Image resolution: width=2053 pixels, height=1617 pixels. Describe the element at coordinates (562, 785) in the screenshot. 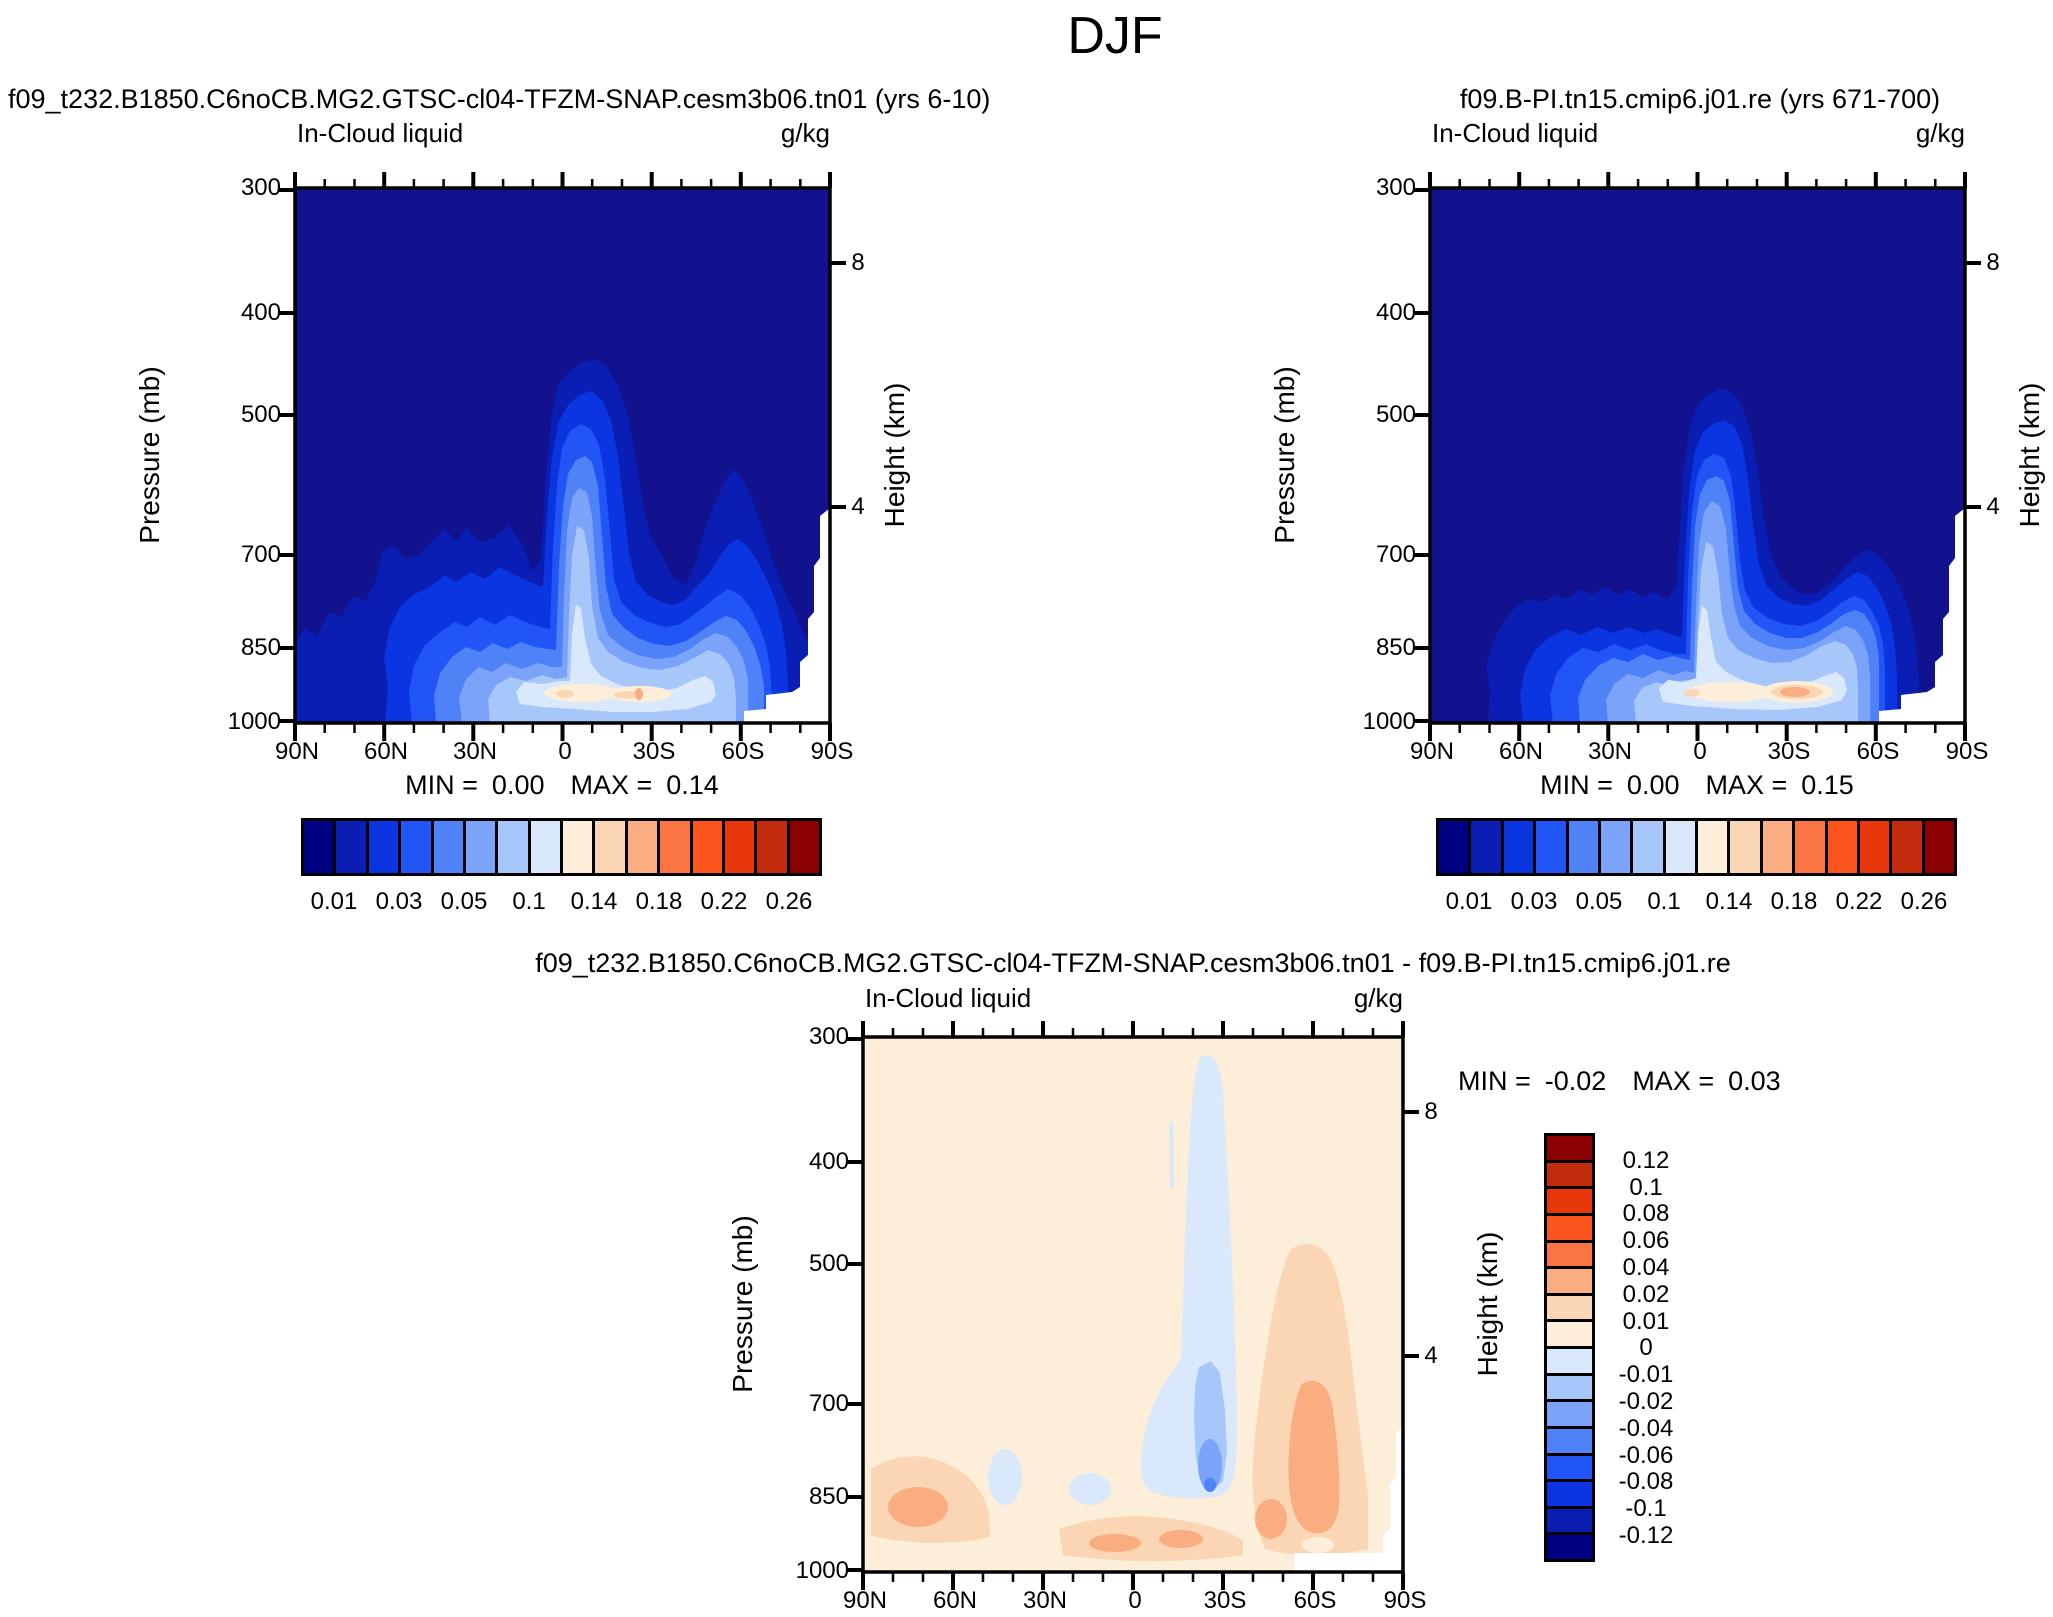

I see `minmax-readout: MIN = 0.00 MAX = 0.14` at that location.